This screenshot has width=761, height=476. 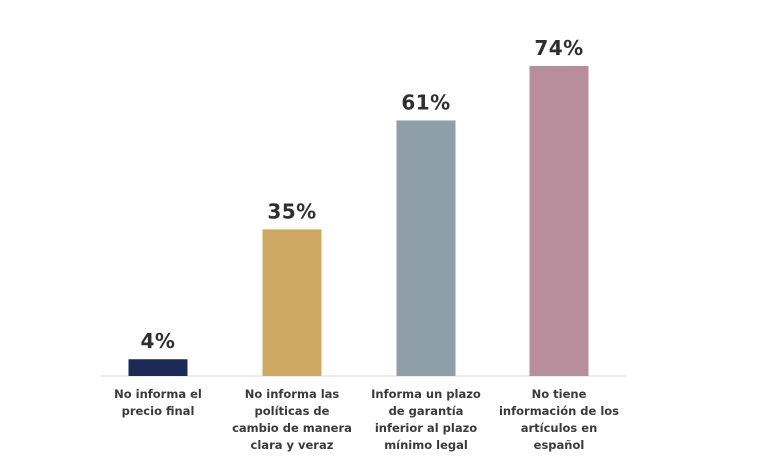 I want to click on value-label-1: 4%, so click(x=158, y=341).